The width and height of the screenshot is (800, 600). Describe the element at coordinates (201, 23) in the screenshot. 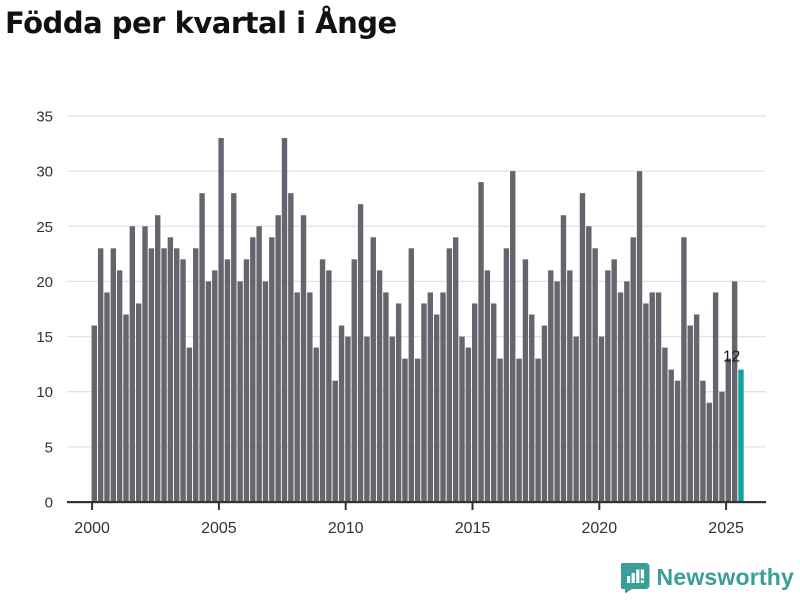

I see `chart-title: Födda per kvartal i Ånge` at that location.